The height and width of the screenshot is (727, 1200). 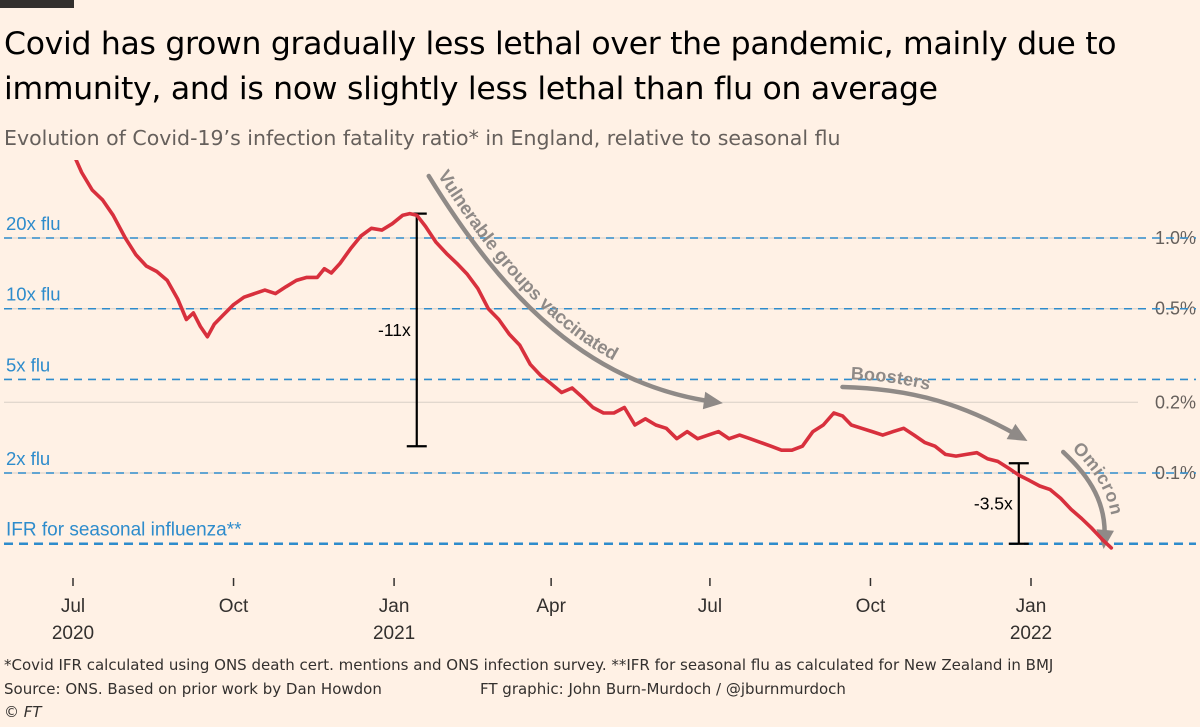 What do you see at coordinates (37, 4) in the screenshot?
I see `ft-brand-bar` at bounding box center [37, 4].